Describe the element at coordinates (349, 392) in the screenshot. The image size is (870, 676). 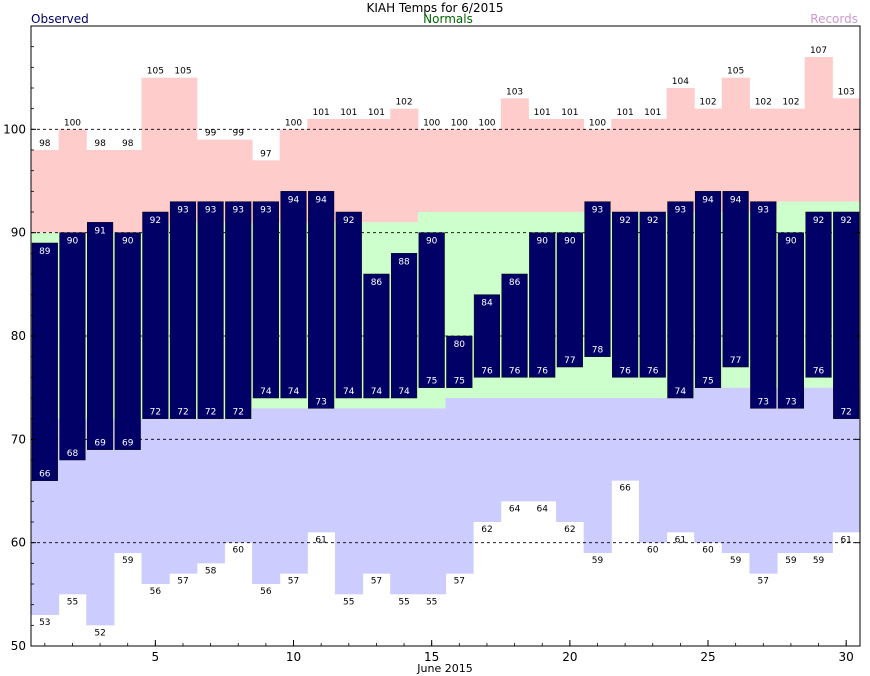
I see `observed-low-label-day-12: 74` at that location.